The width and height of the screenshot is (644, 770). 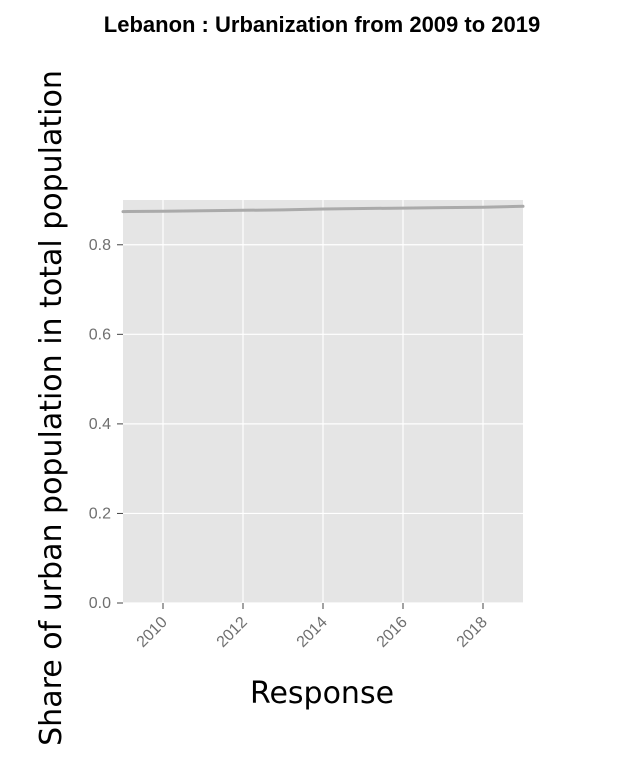 I want to click on x-tick-label: 2018, so click(x=472, y=632).